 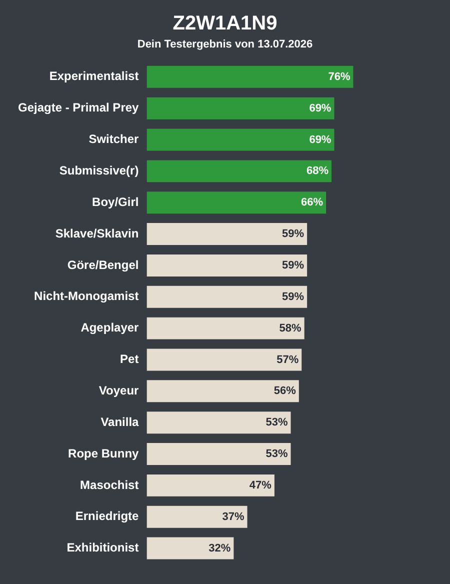 What do you see at coordinates (114, 139) in the screenshot?
I see `y-tick-label: Switcher` at bounding box center [114, 139].